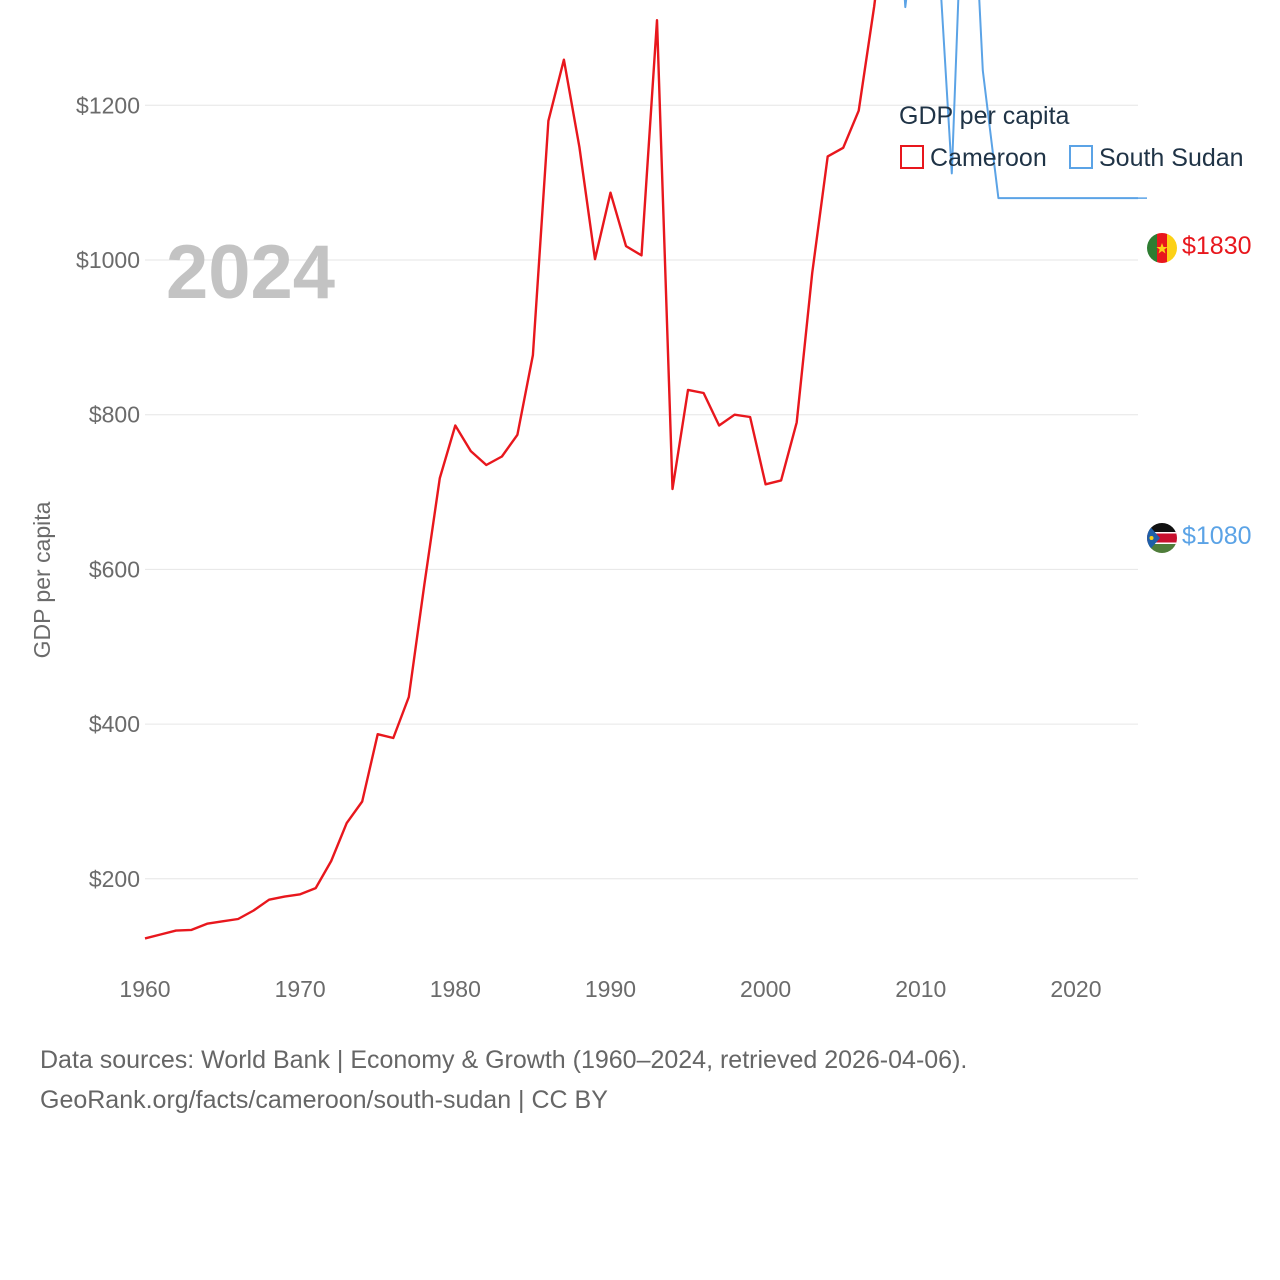  I want to click on x-tick-label: 1990, so click(610, 989).